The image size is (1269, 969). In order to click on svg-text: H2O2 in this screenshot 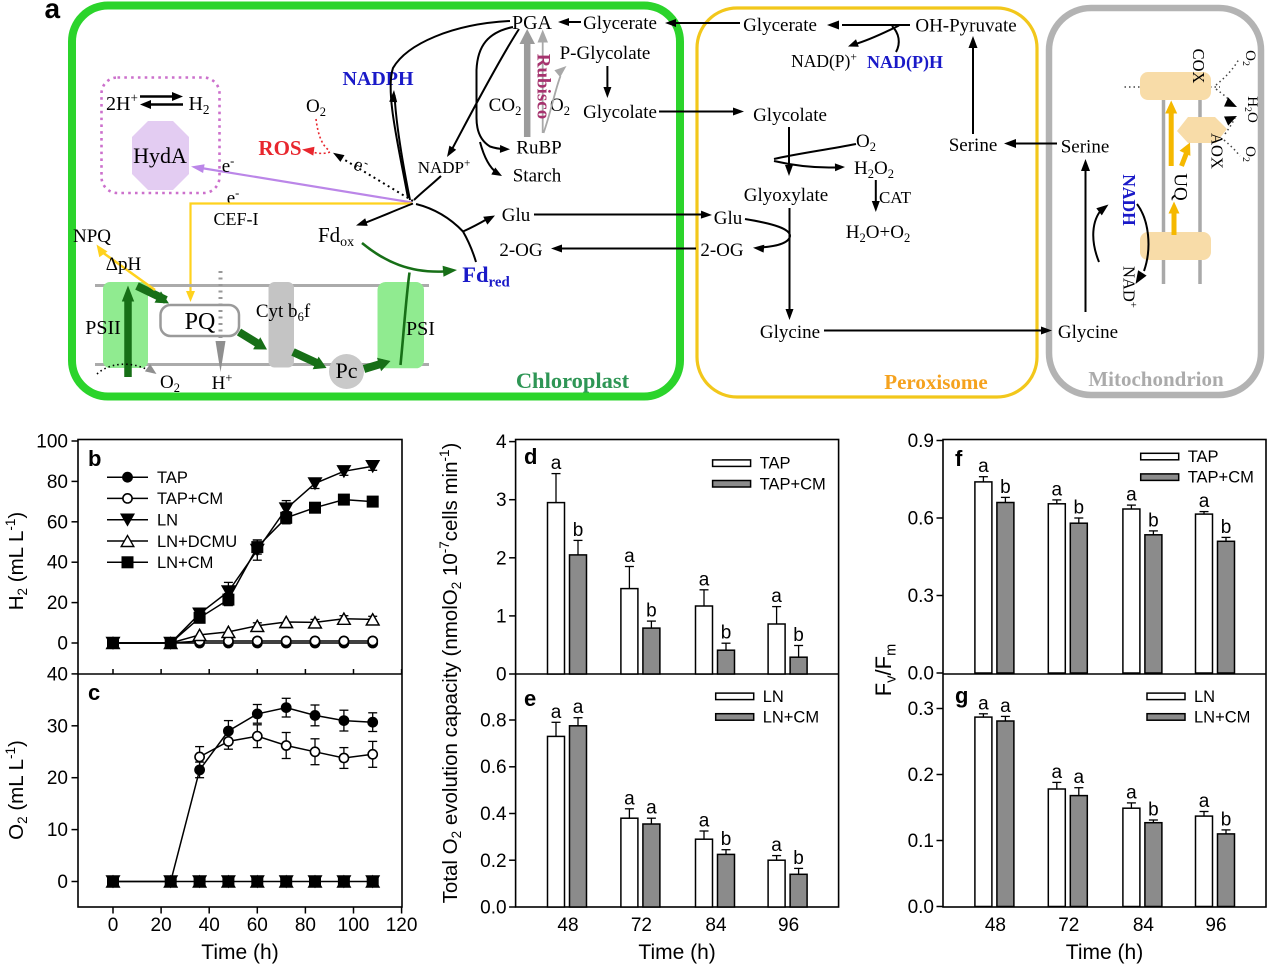, I will do `click(874, 169)`.